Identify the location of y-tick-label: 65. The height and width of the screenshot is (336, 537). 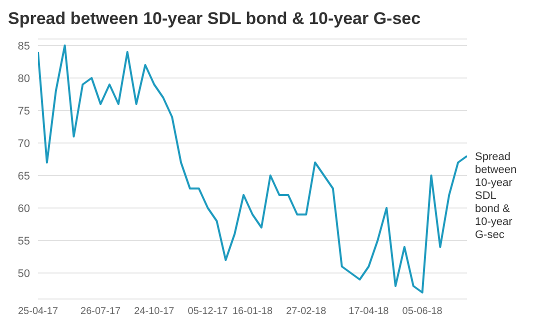
(24, 176).